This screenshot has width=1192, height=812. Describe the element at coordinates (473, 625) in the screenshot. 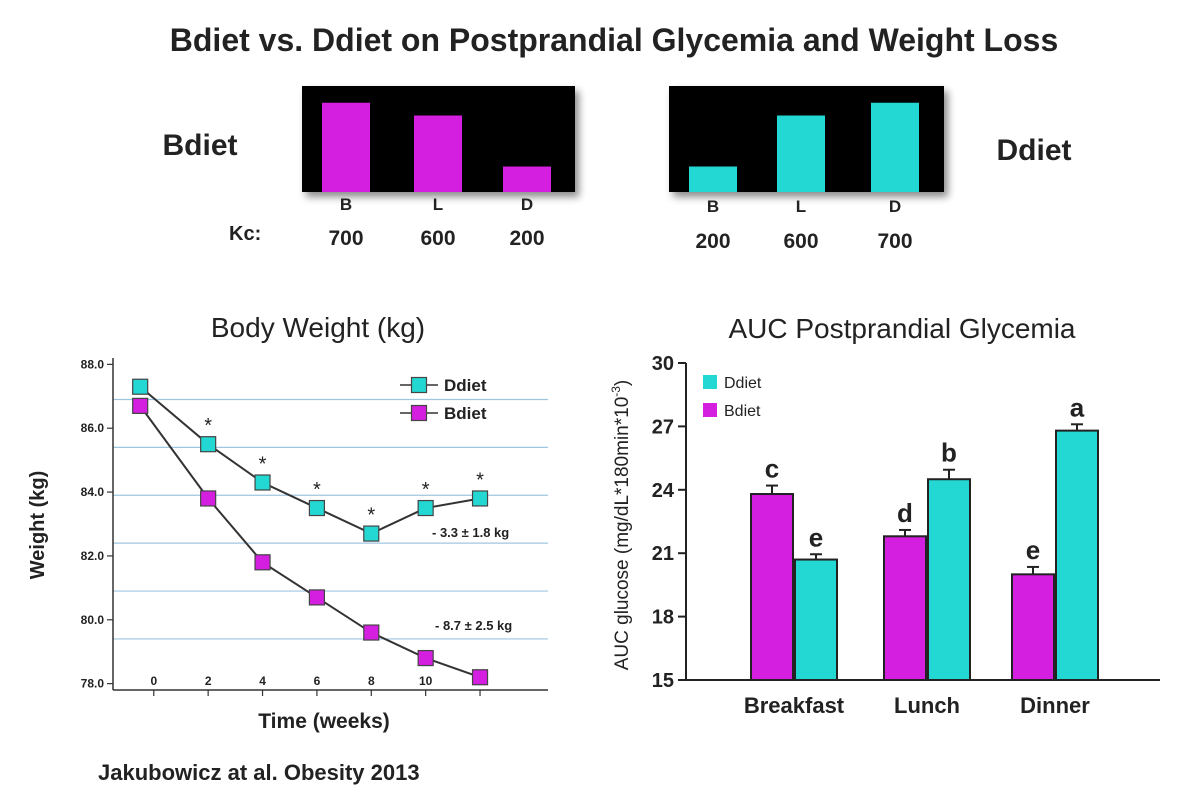

I see `bdiet-weight-change-label: - 8.7 ± 2.5 kg` at that location.